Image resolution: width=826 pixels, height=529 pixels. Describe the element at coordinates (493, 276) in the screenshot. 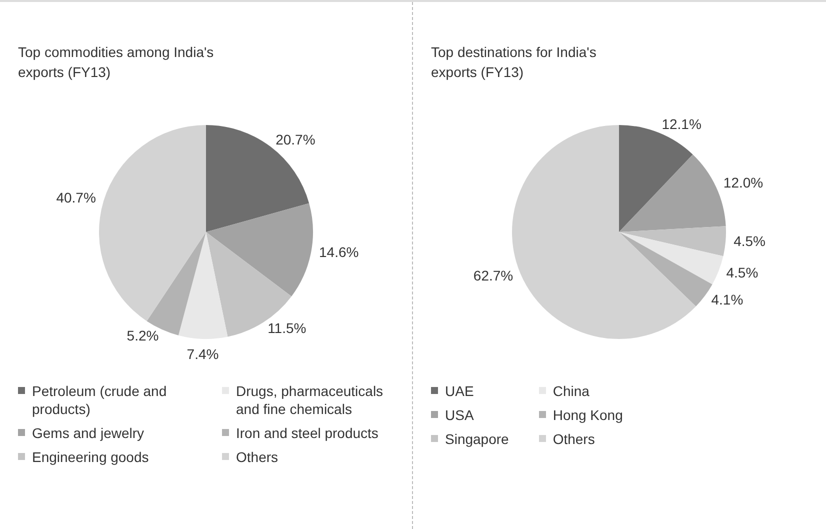

I see `data-label: 62.7%` at that location.